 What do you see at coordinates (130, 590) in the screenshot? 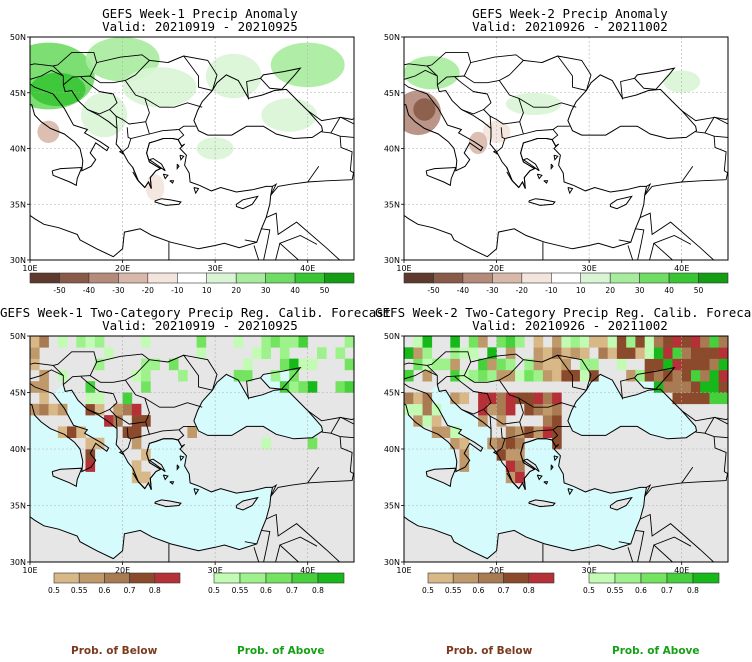
I see `below-colorbar-left-tick-label: 0.7` at bounding box center [130, 590].